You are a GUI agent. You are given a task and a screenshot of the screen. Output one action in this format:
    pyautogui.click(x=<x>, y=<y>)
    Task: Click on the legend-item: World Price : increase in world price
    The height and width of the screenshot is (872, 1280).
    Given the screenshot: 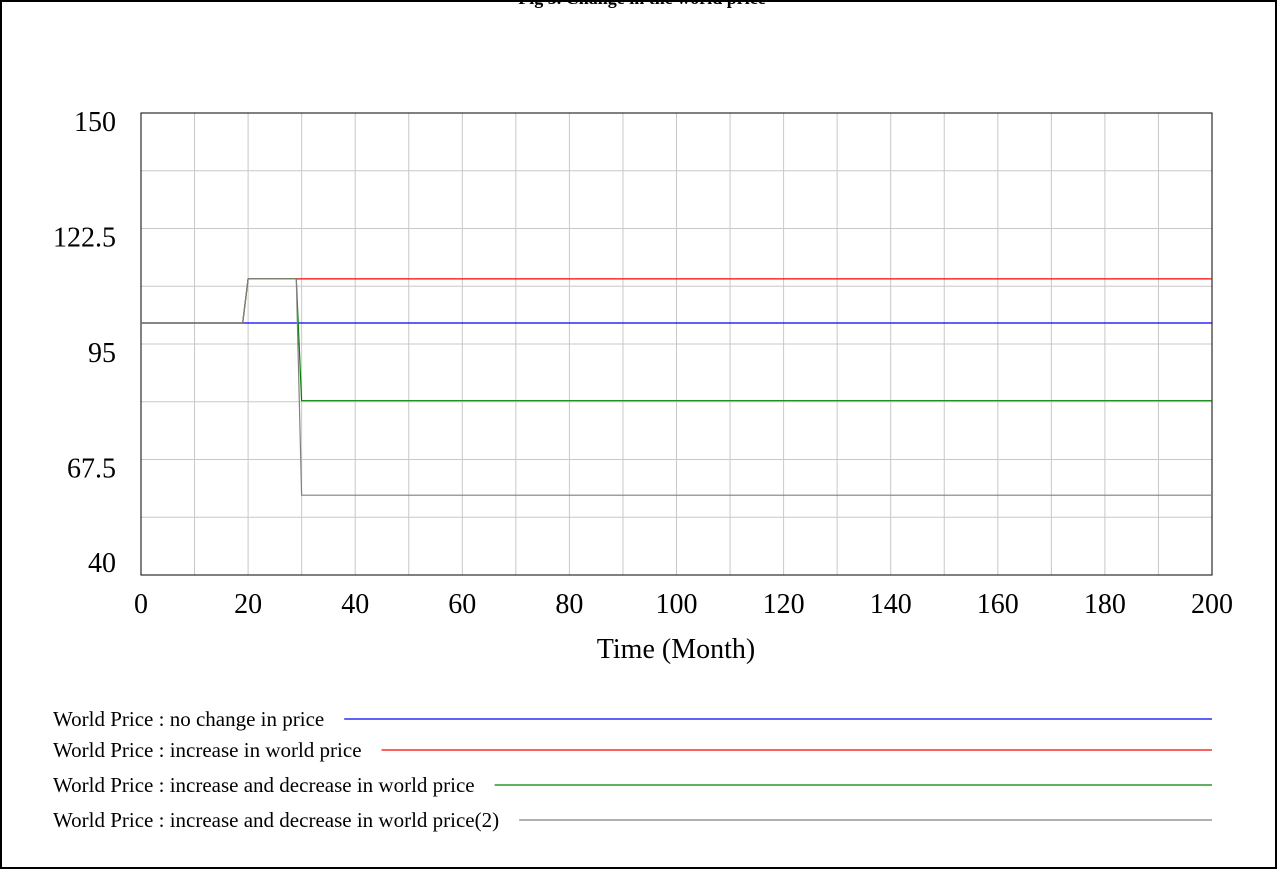 What is the action you would take?
    pyautogui.click(x=632, y=750)
    